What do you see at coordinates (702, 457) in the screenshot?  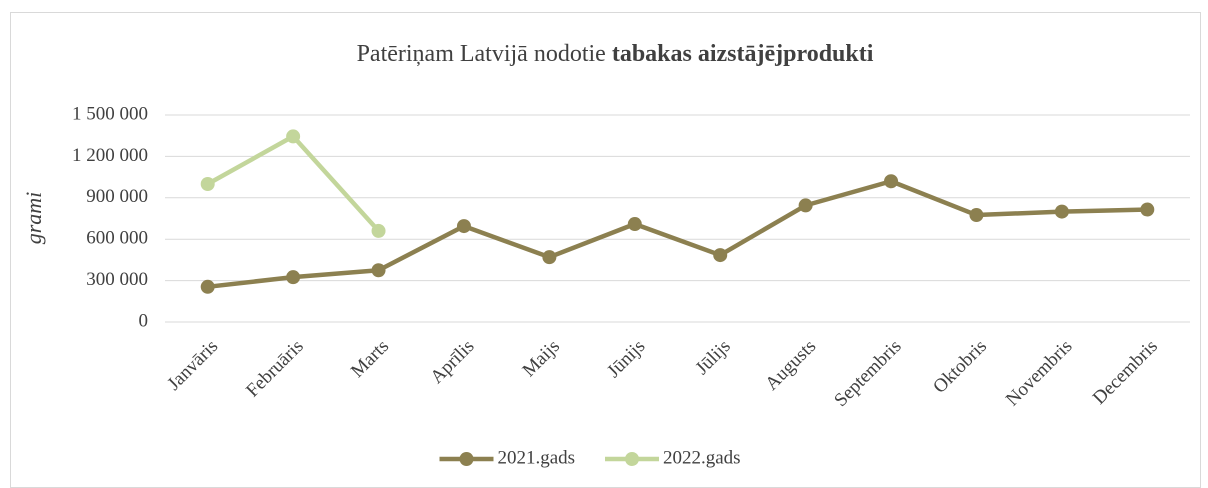 I see `legend-label: 2022.gads` at bounding box center [702, 457].